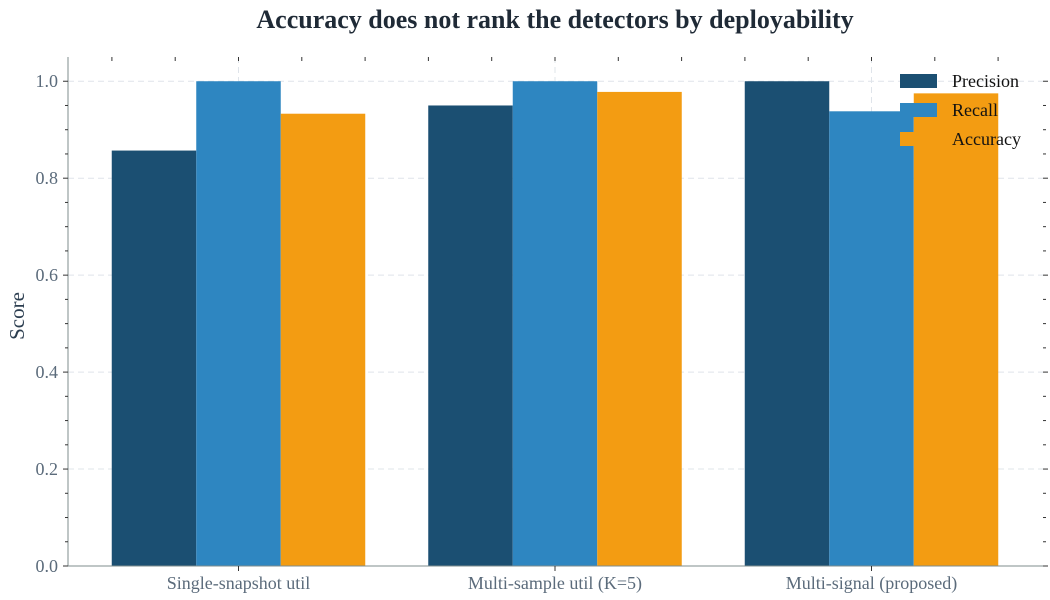  I want to click on legend-label: Recall, so click(975, 110).